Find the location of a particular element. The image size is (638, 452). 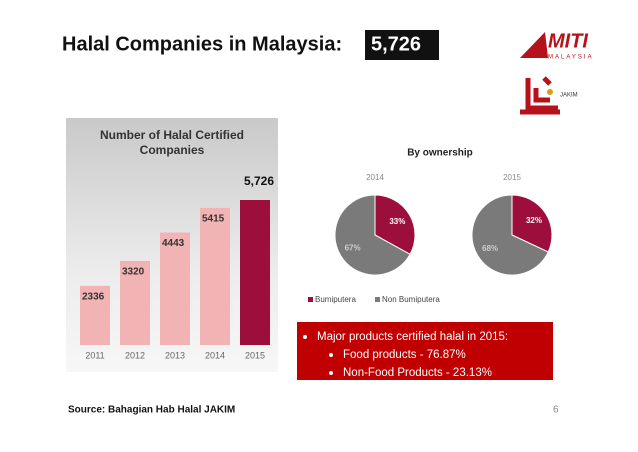

x-tick-label: 2011 is located at coordinates (94, 355).